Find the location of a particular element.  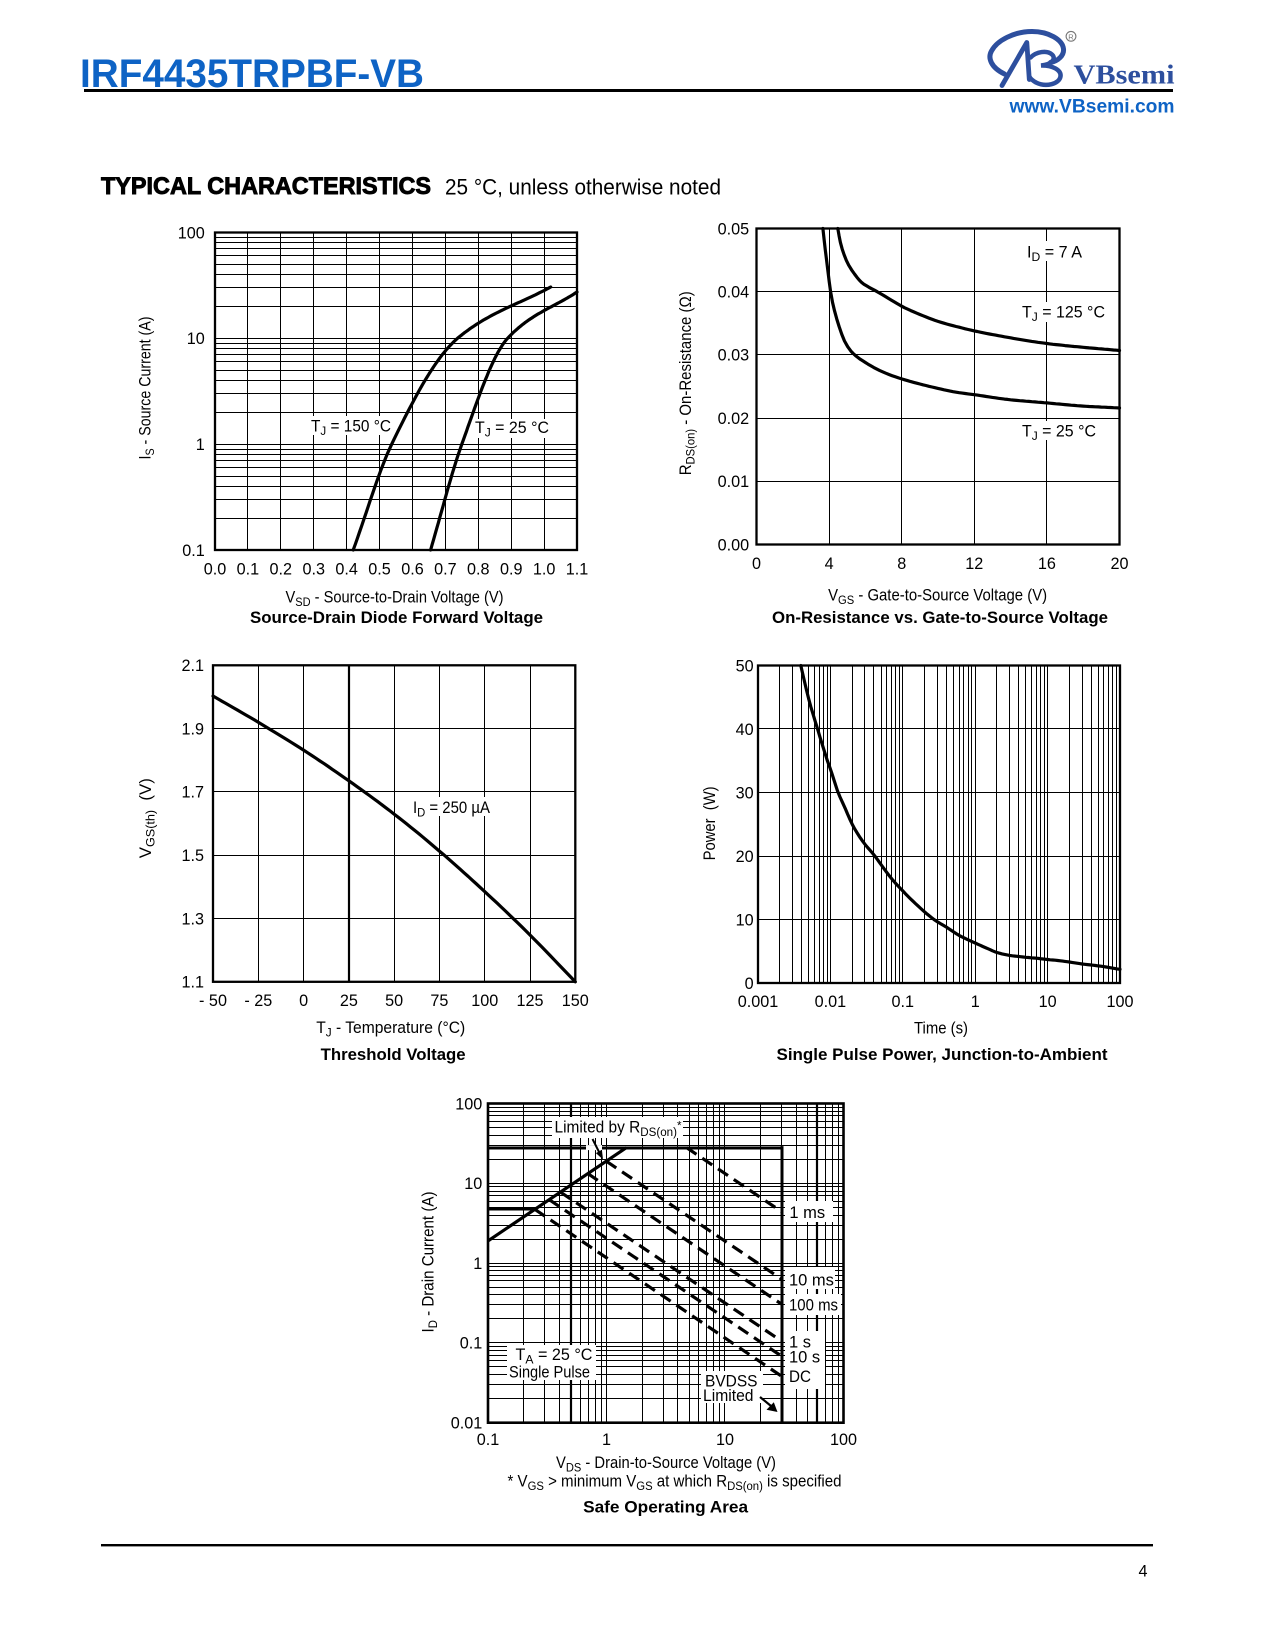

svg-text: ID - Drain Current (A) is located at coordinates (430, 1262).